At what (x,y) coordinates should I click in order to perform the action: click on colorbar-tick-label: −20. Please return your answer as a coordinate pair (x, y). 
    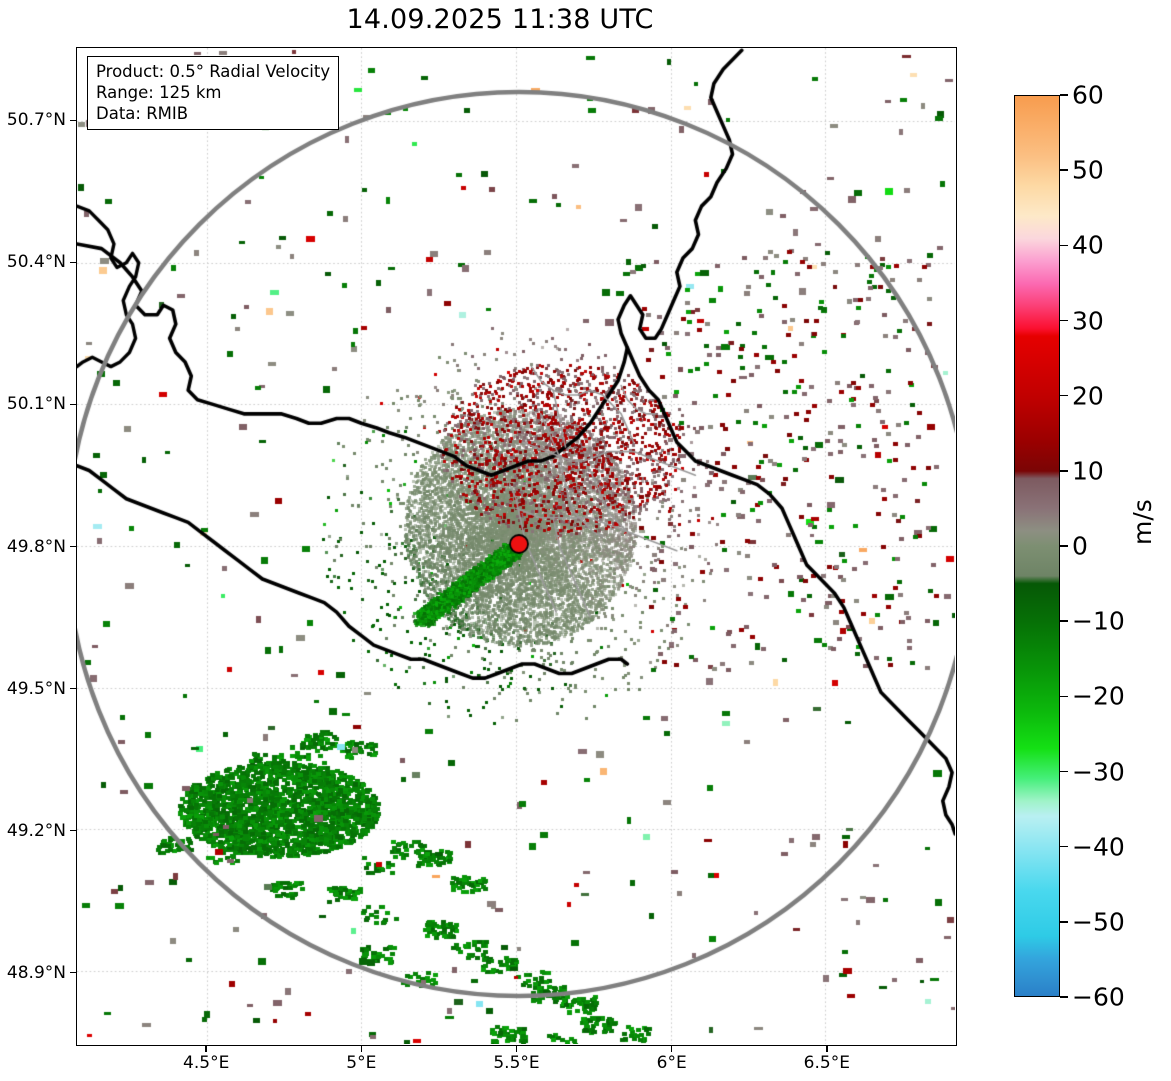
    Looking at the image, I should click on (1098, 696).